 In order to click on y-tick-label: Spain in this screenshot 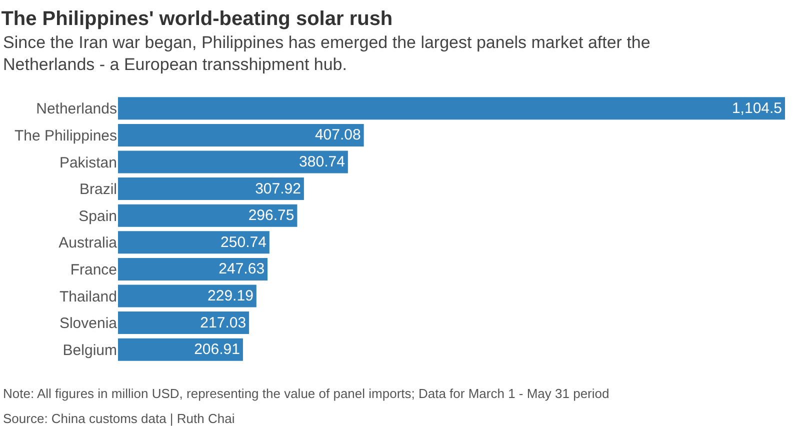, I will do `click(97, 216)`.